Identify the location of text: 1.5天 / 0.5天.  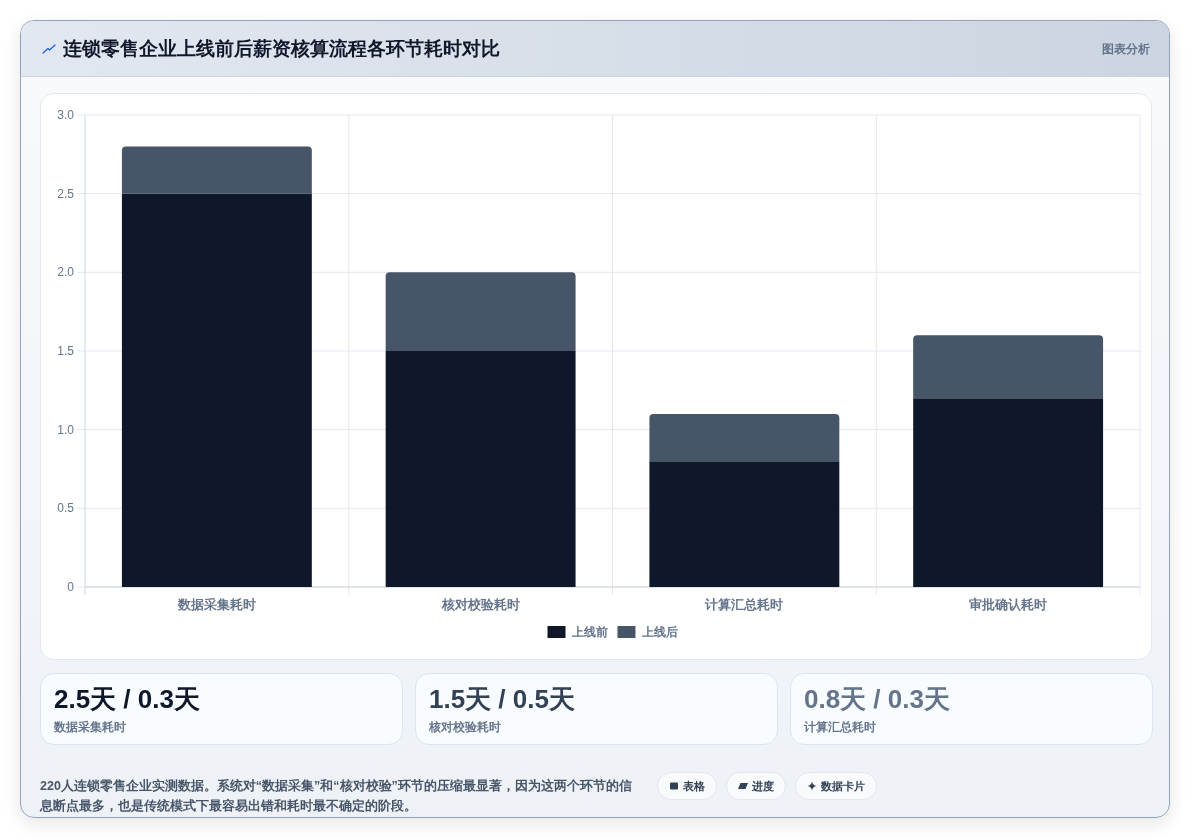
(502, 699).